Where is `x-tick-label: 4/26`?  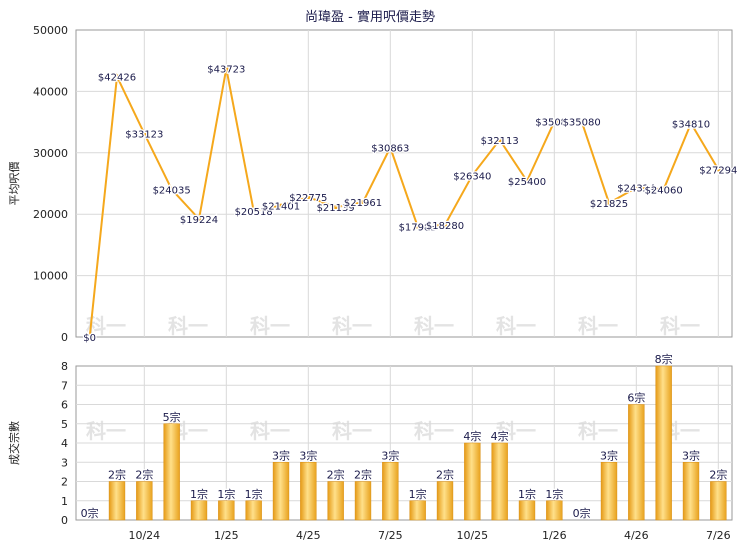
x-tick-label: 4/26 is located at coordinates (636, 535).